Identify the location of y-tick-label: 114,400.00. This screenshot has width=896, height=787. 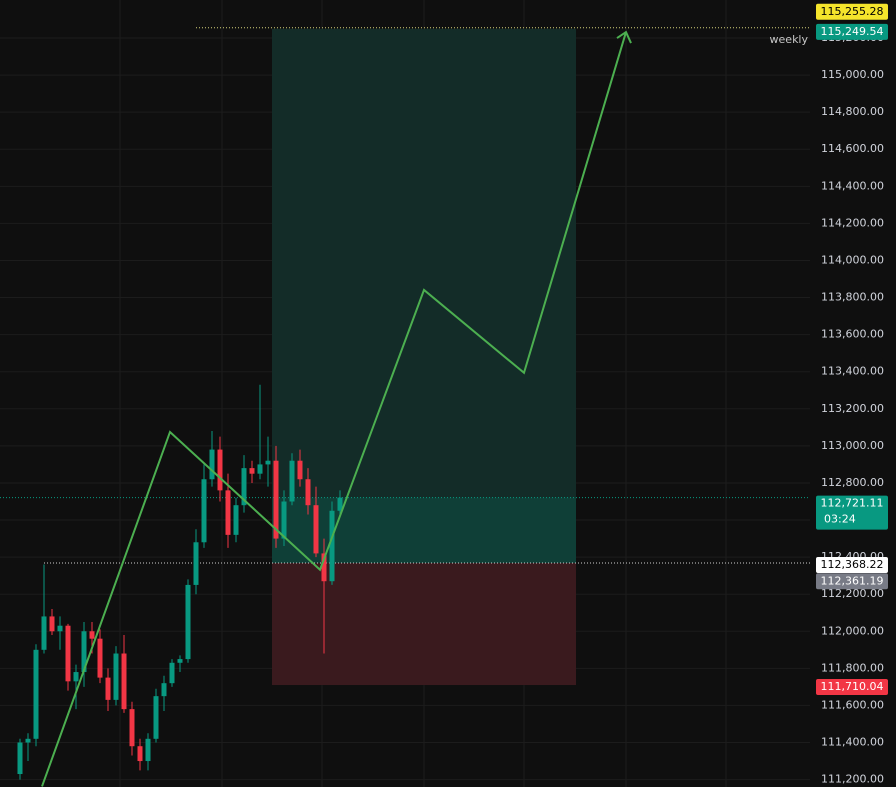
(852, 185).